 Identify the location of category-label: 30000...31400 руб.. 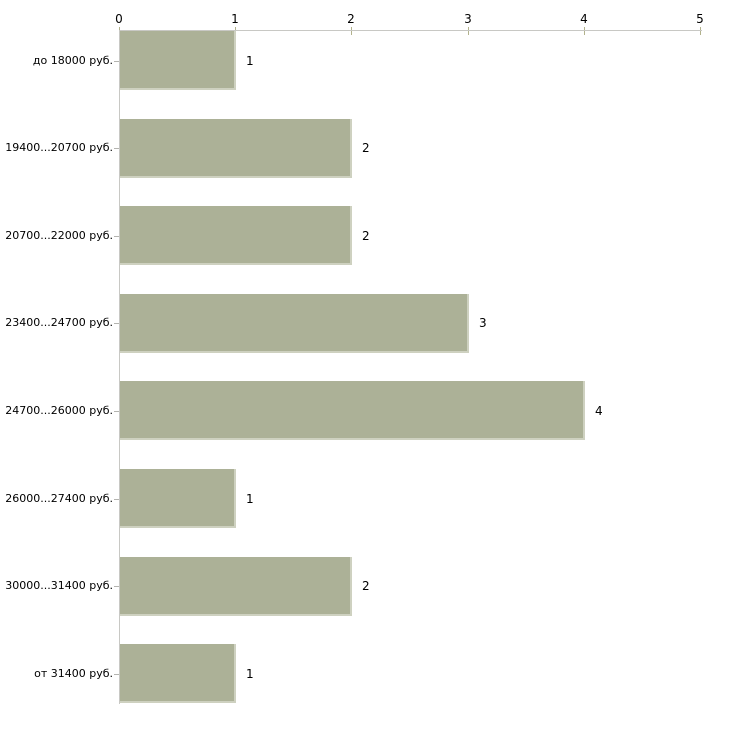
(59, 585).